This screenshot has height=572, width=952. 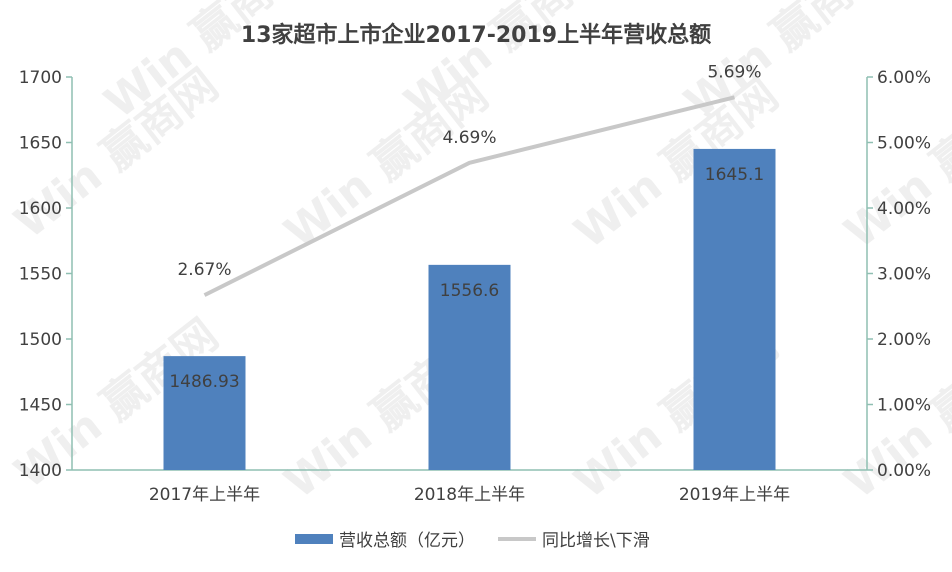 I want to click on y-tick-label-right: 5.00%, so click(x=904, y=144).